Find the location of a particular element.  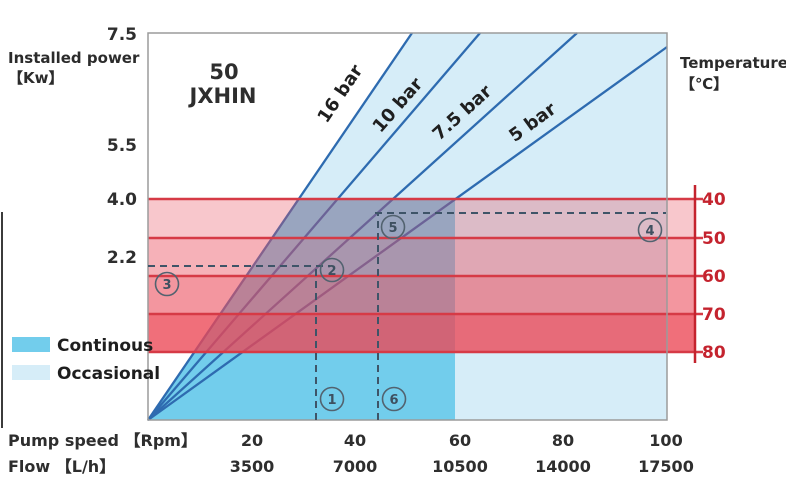

callout-2: 2 is located at coordinates (332, 270).